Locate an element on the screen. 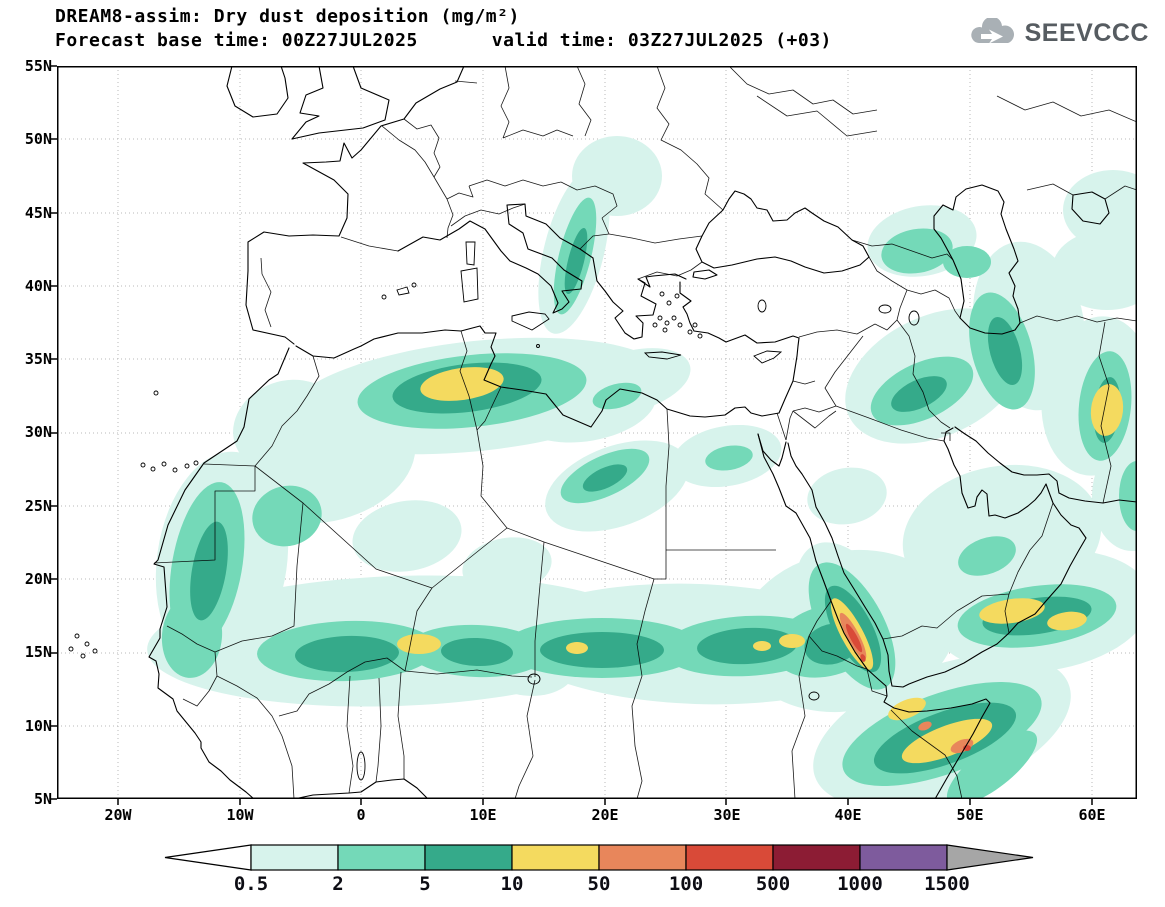  lon-tick-label: 10W is located at coordinates (240, 815).